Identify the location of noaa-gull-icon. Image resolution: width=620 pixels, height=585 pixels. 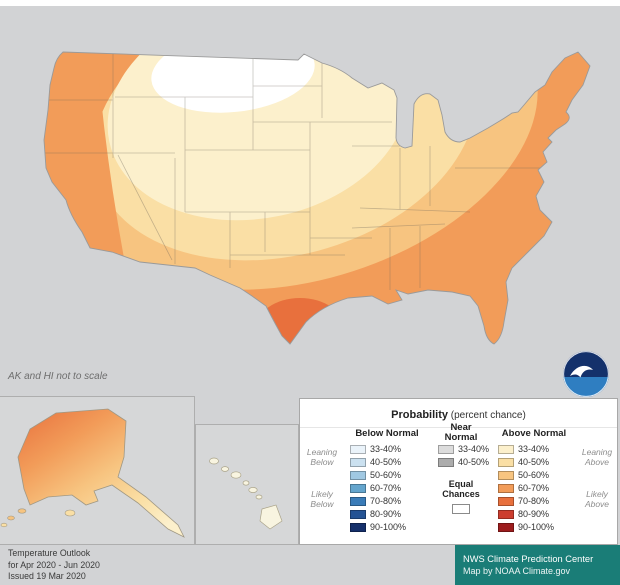
(581, 371).